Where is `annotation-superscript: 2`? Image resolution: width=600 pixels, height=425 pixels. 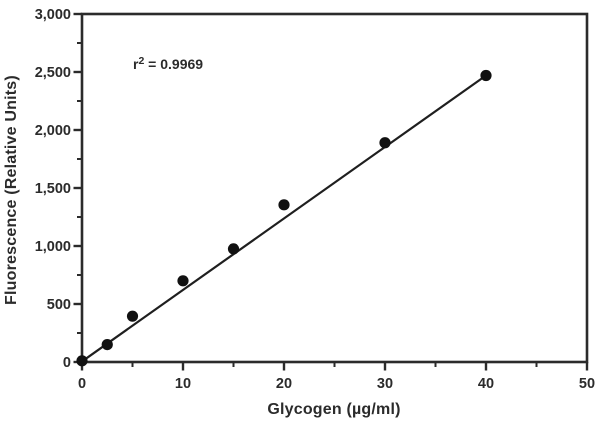
annotation-superscript: 2 is located at coordinates (141, 61).